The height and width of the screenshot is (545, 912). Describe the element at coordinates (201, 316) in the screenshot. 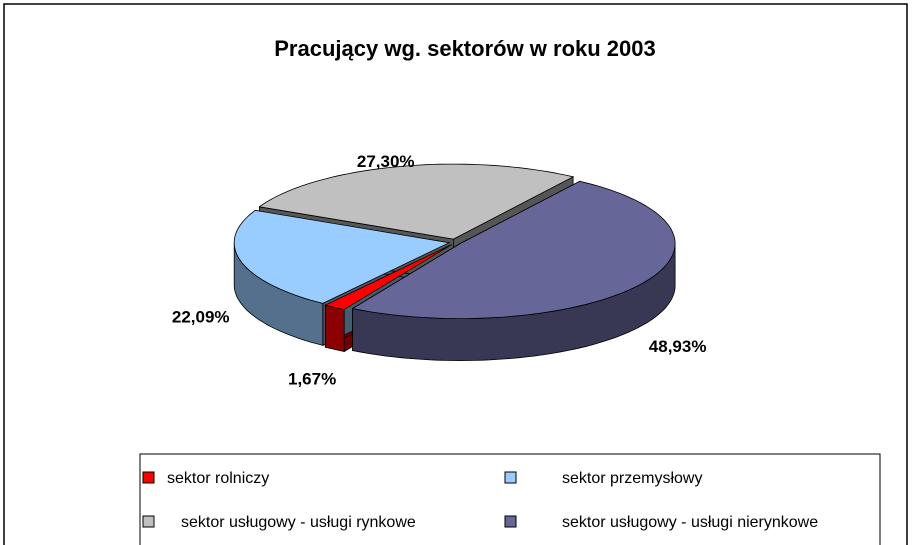

I see `data-label: 22,09%` at that location.